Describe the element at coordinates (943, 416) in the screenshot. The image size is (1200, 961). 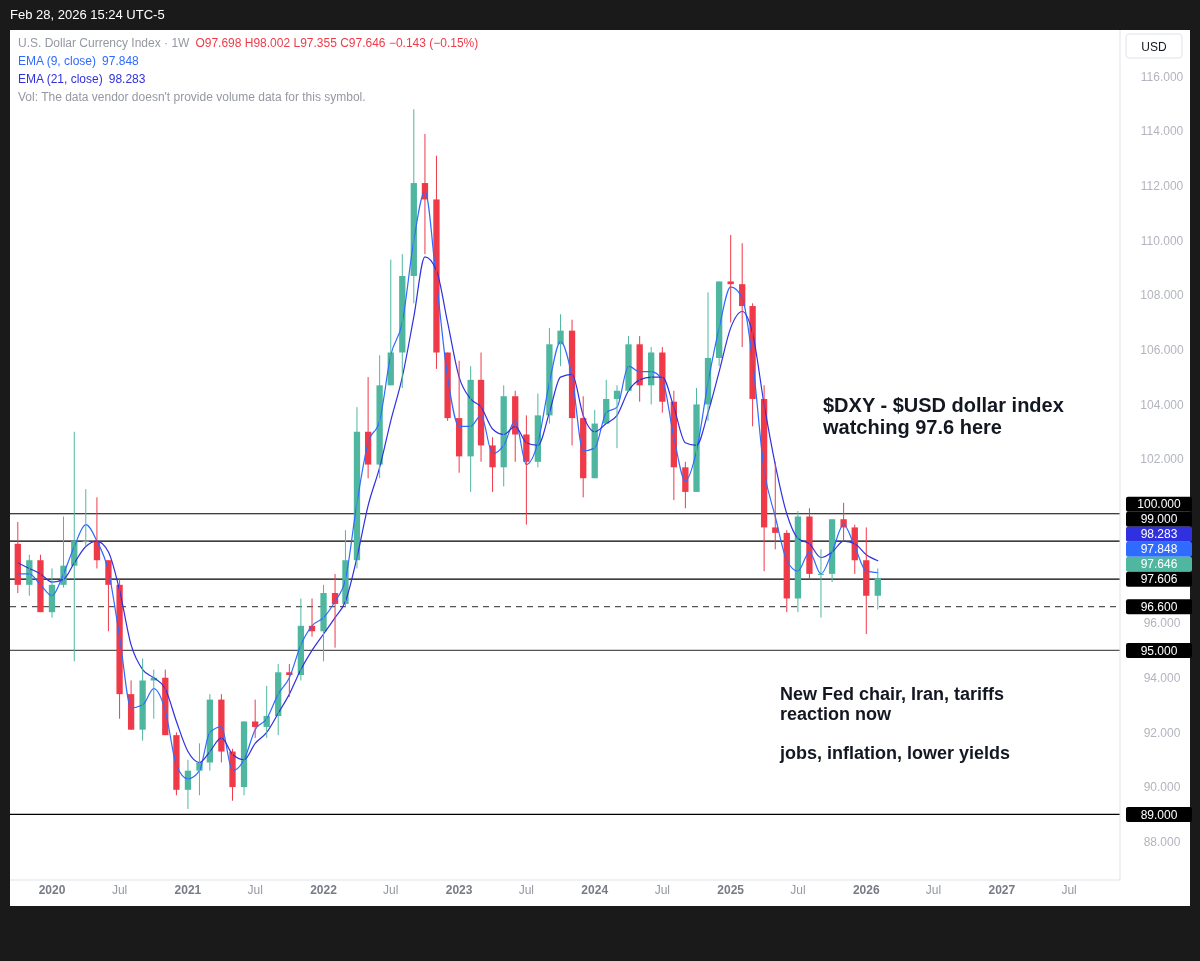
I see `annotation: $DXY - $USD dollar index watching 97.6 here` at that location.